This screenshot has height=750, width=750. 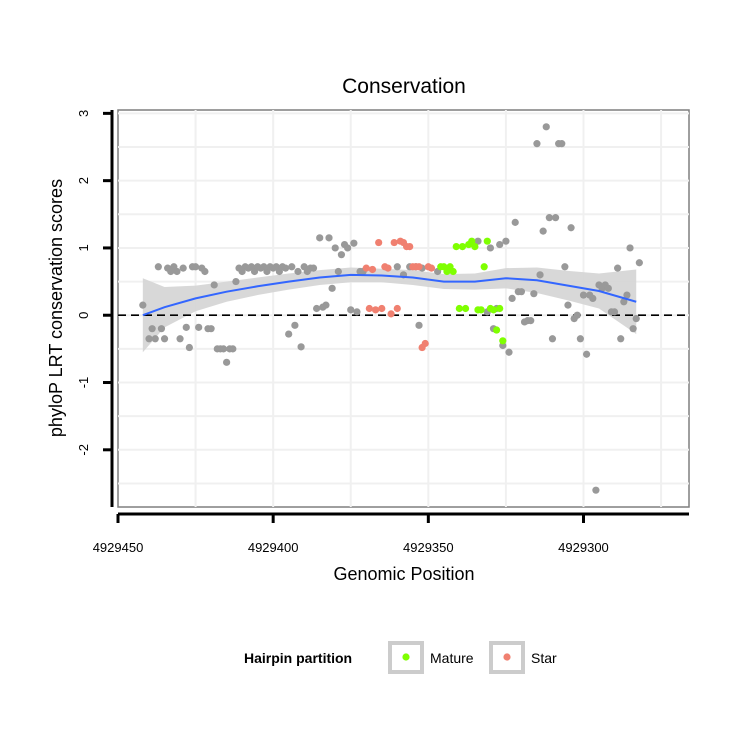 I want to click on x-tick-label: 4929350, so click(x=428, y=547).